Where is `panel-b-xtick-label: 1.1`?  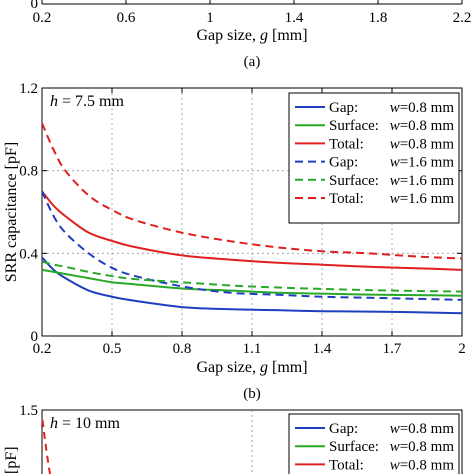 panel-b-xtick-label: 1.1 is located at coordinates (252, 349).